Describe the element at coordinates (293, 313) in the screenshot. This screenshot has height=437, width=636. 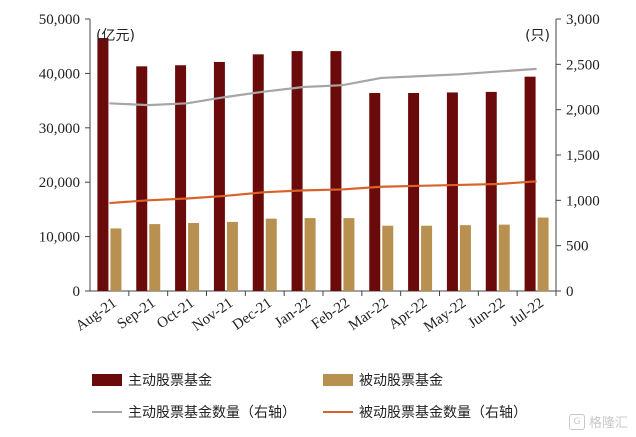
I see `x-tick-label: Jan-22` at that location.